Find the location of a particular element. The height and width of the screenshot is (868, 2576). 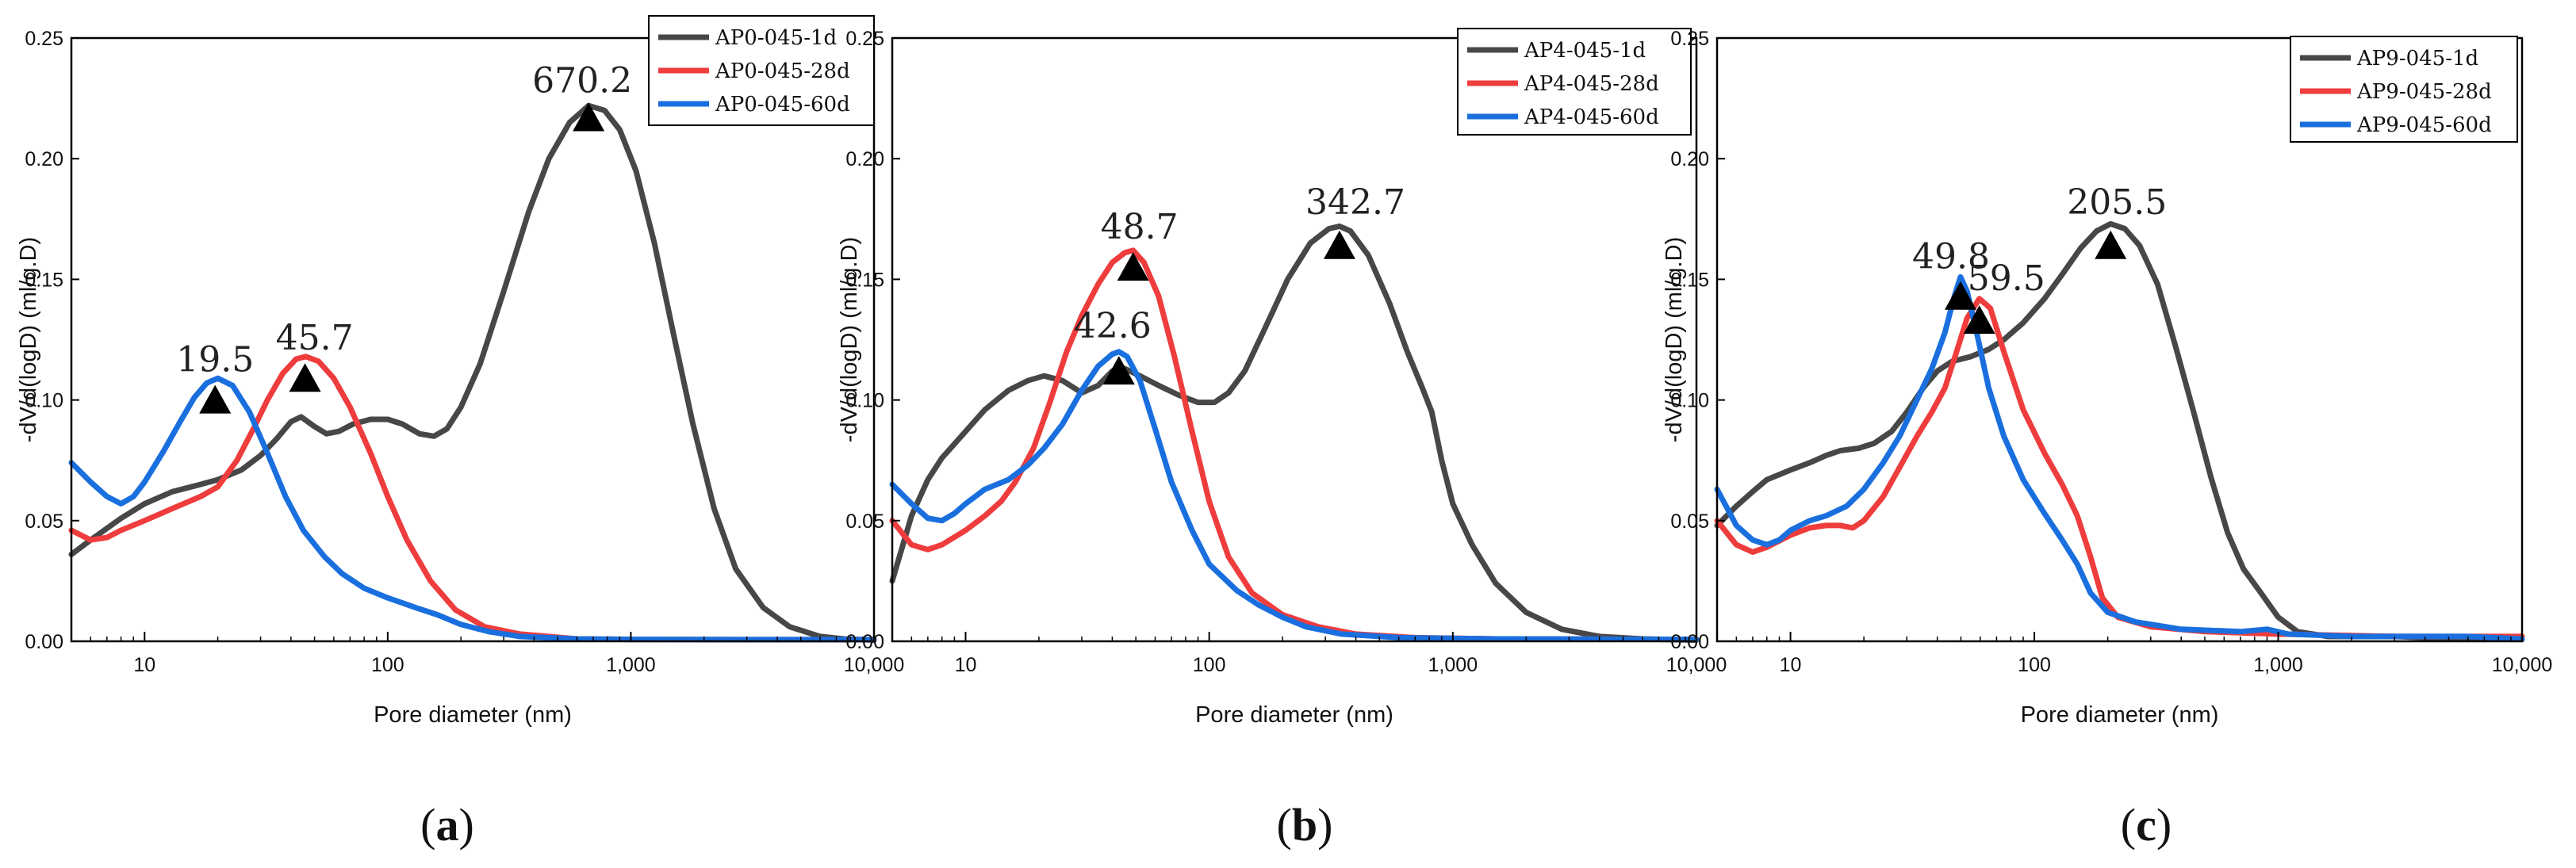

legend: AP4-045-1d AP4-045-28d AP4-045-60d is located at coordinates (1575, 82).